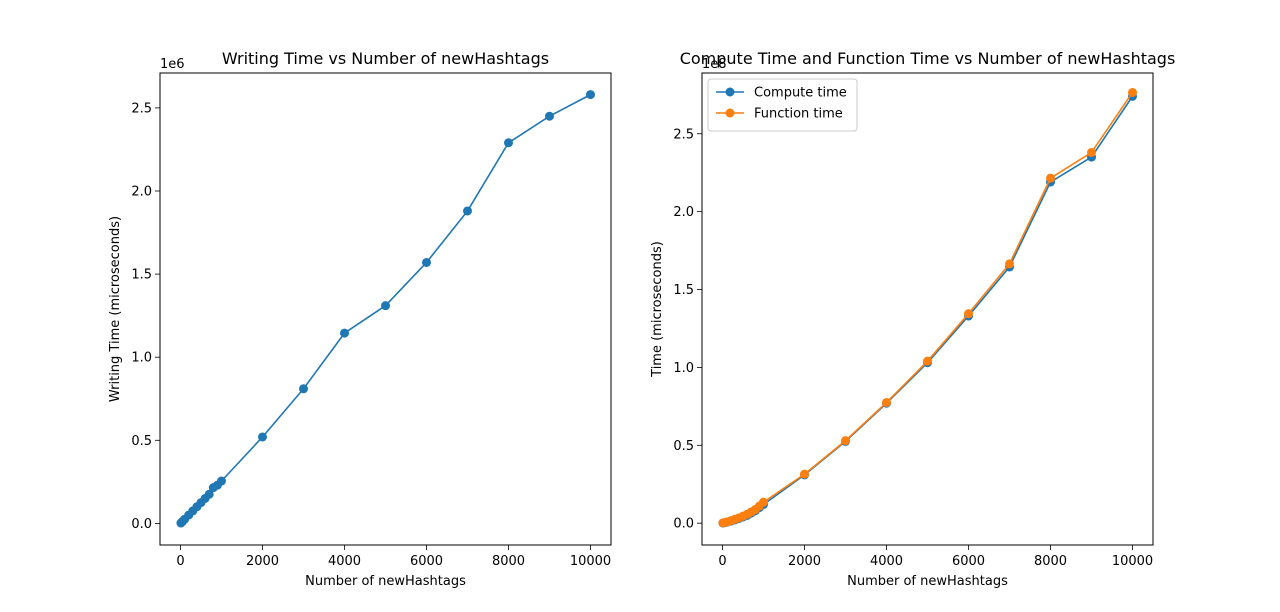 This screenshot has width=1280, height=612. What do you see at coordinates (722, 561) in the screenshot?
I see `chart-1-x-tick-label: 0` at bounding box center [722, 561].